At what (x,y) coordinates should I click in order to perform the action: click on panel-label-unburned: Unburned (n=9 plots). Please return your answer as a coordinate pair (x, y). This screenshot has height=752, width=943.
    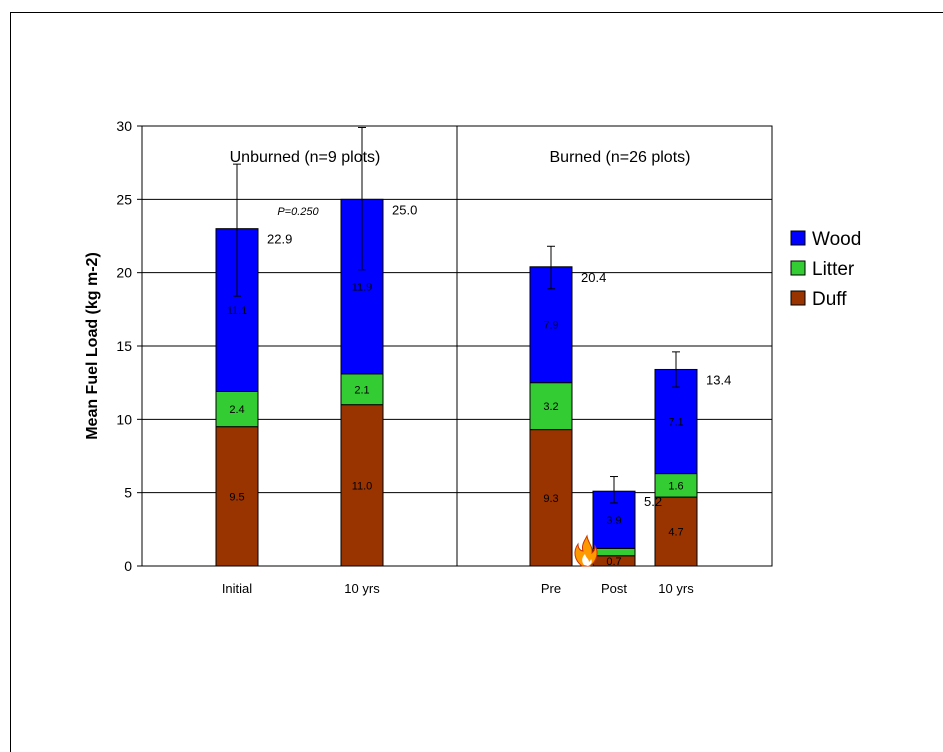
    Looking at the image, I should click on (305, 157).